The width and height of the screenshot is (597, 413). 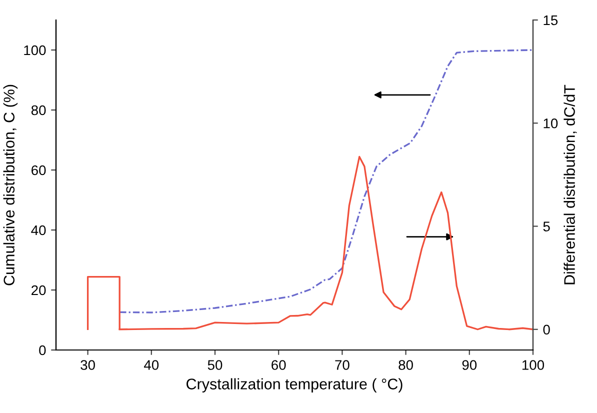 I want to click on y-tick-label: 60, so click(x=39, y=170).